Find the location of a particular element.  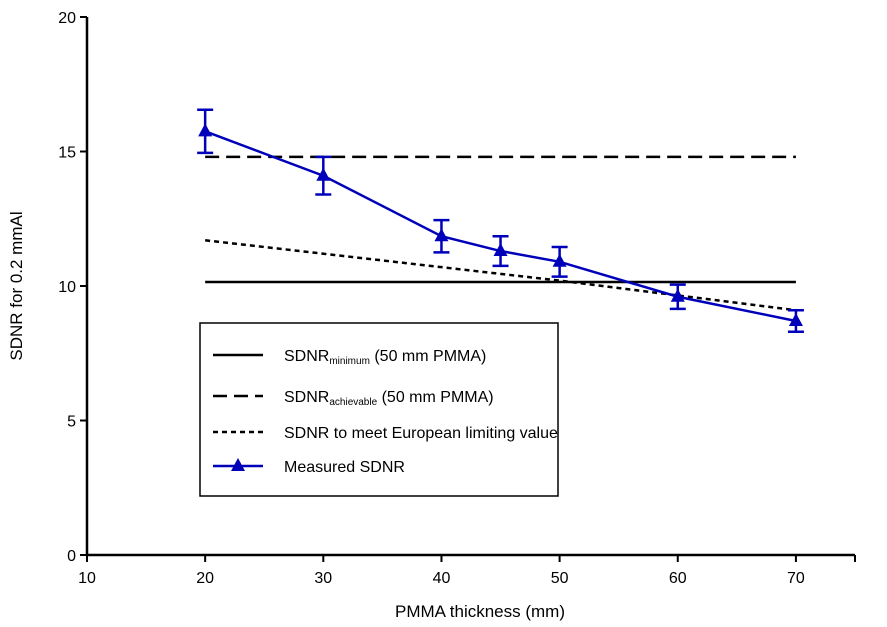

y-tick-label: 15 is located at coordinates (67, 153).